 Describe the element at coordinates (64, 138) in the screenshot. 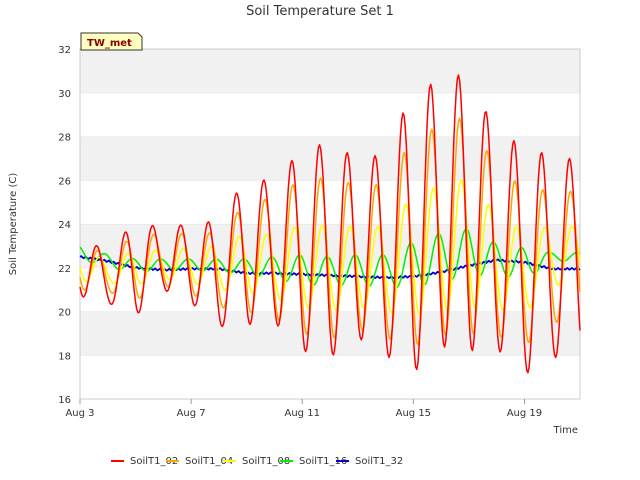

I see `y-tick-label: 28` at that location.